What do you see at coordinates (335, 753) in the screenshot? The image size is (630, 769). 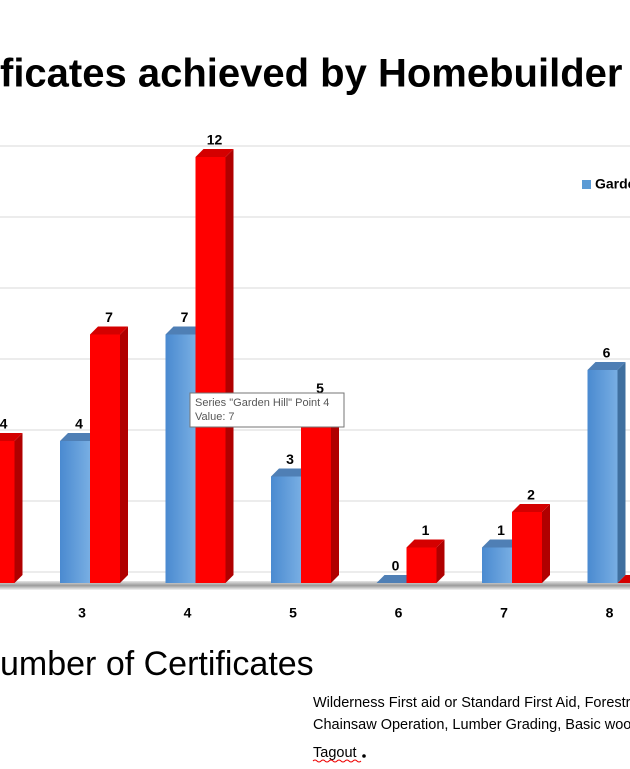 I see `note-line: Tagout` at bounding box center [335, 753].